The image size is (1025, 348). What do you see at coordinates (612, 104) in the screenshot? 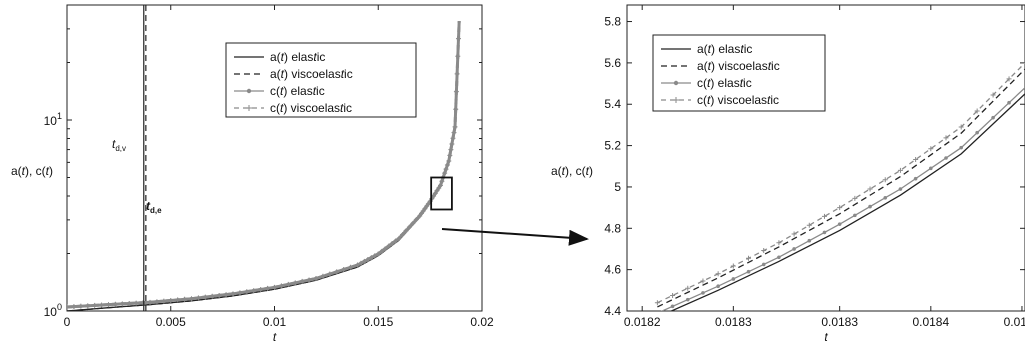
I see `y-tick-label: 5.4` at bounding box center [612, 104].